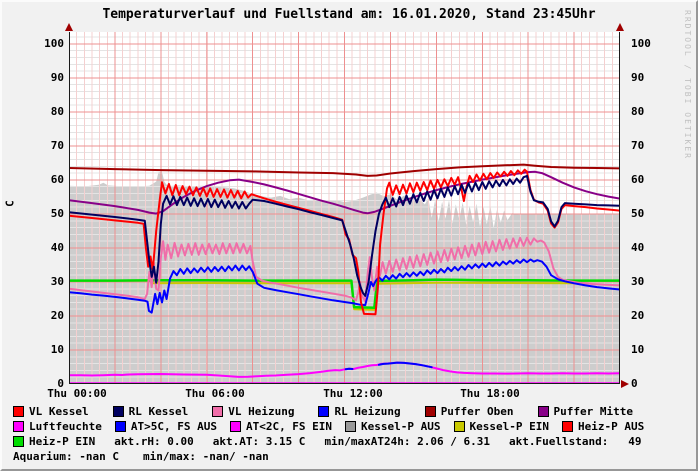 The width and height of the screenshot is (698, 471). I want to click on legend-item: AT<2C, FS EIN, so click(281, 426).